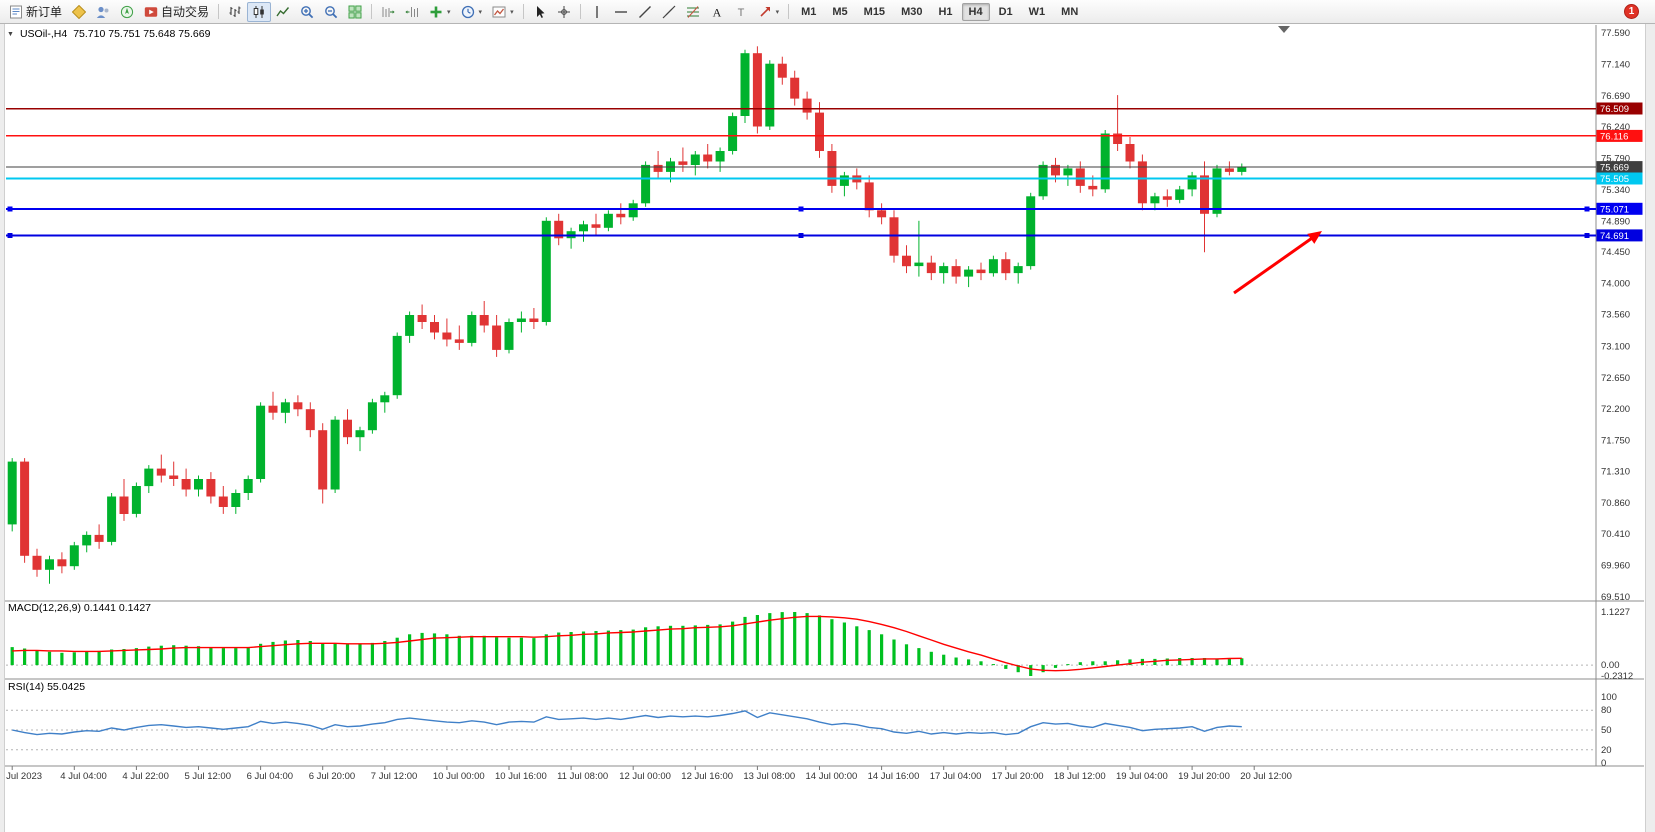 The width and height of the screenshot is (1655, 832). I want to click on channel-button, so click(669, 12).